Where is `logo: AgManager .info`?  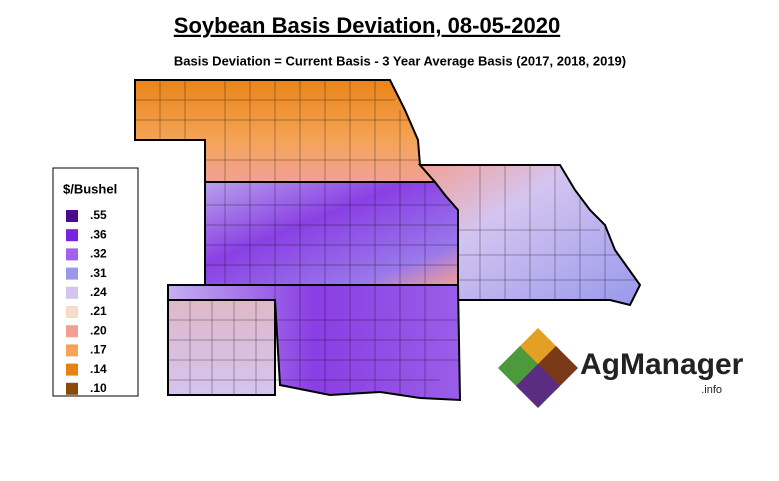 logo: AgManager .info is located at coordinates (621, 368).